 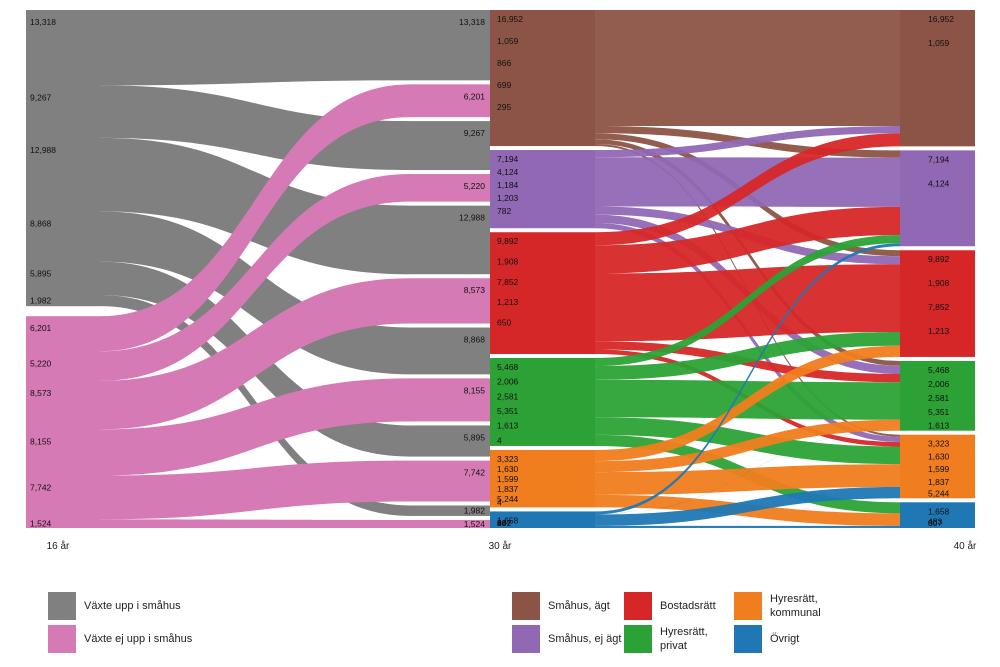 I want to click on label-mid-4-4: 5,244, so click(x=508, y=499).